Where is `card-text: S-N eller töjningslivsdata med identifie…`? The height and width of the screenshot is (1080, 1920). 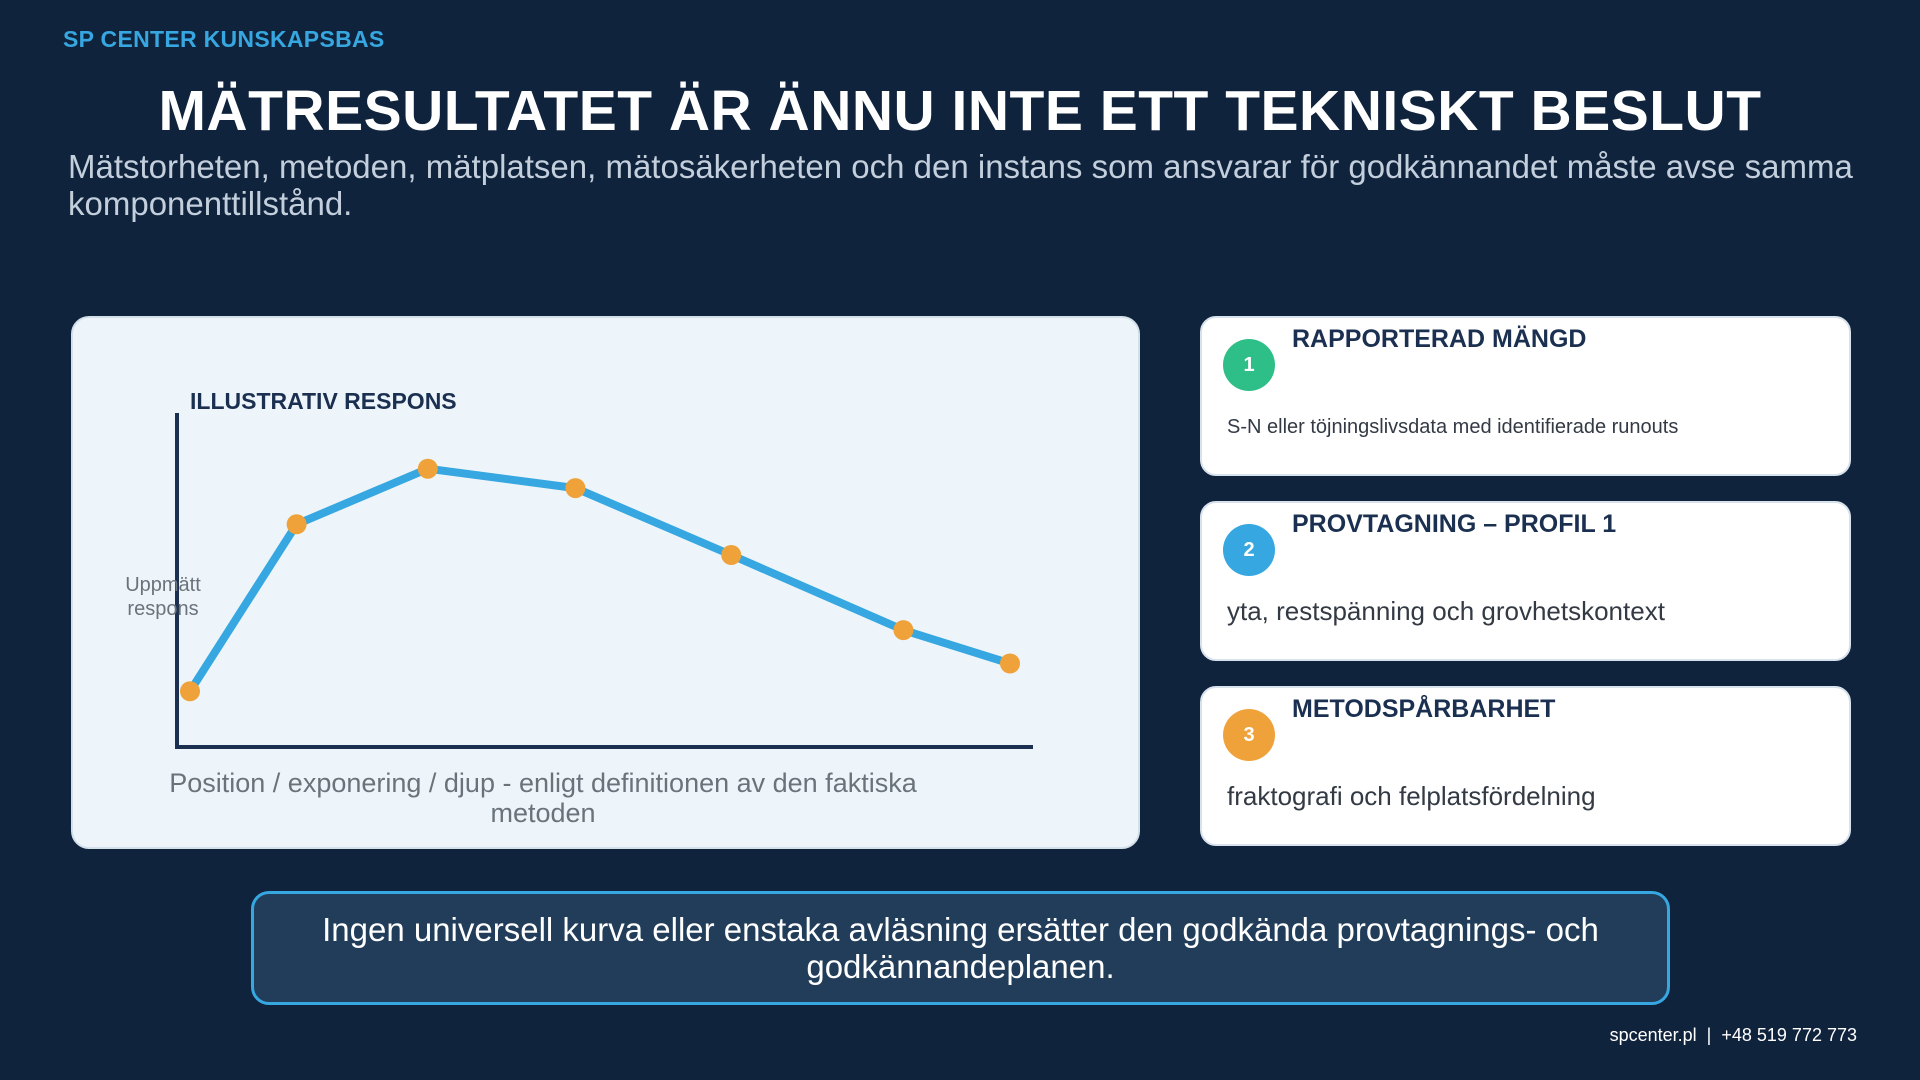 card-text: S-N eller töjningslivsdata med identifie… is located at coordinates (1453, 427).